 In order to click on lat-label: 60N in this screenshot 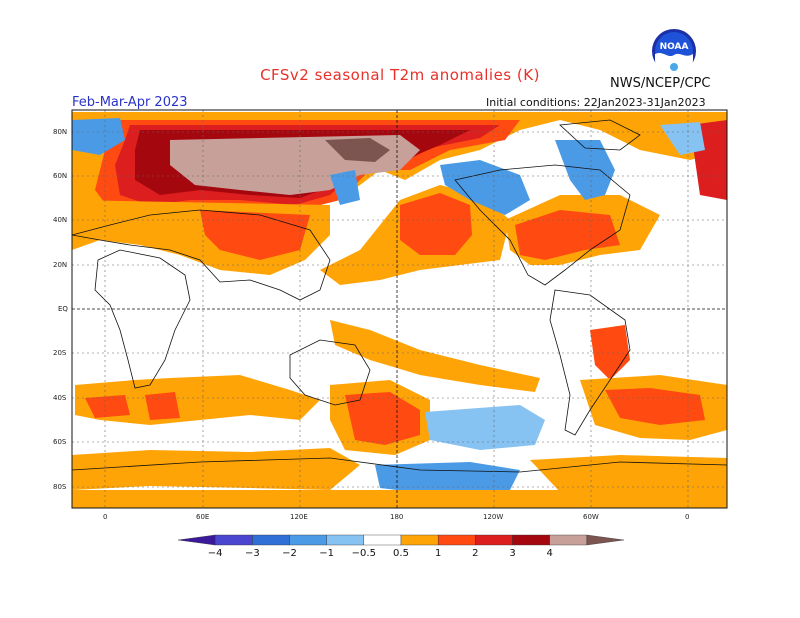, I will do `click(60, 176)`.